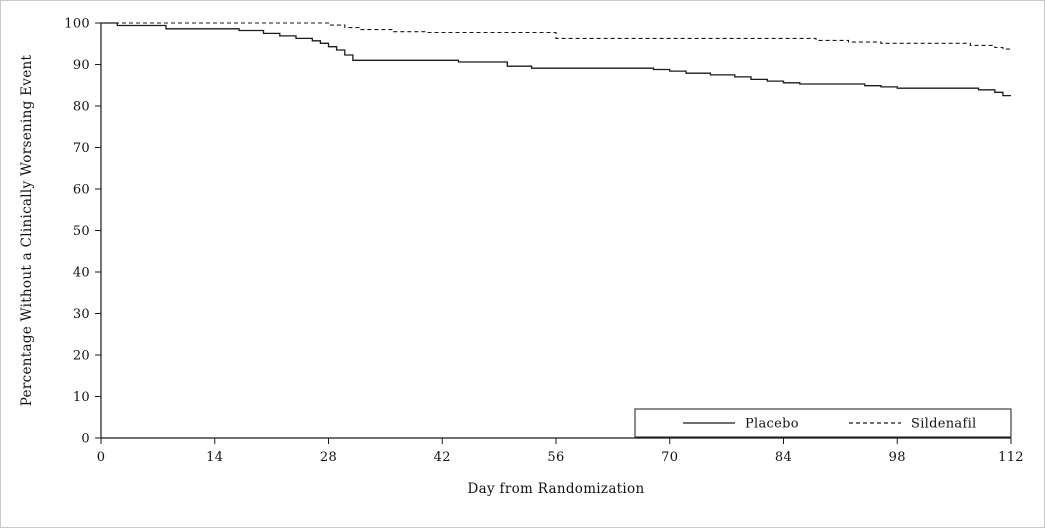 The height and width of the screenshot is (528, 1045). What do you see at coordinates (101, 457) in the screenshot?
I see `x-tick-label: 0` at bounding box center [101, 457].